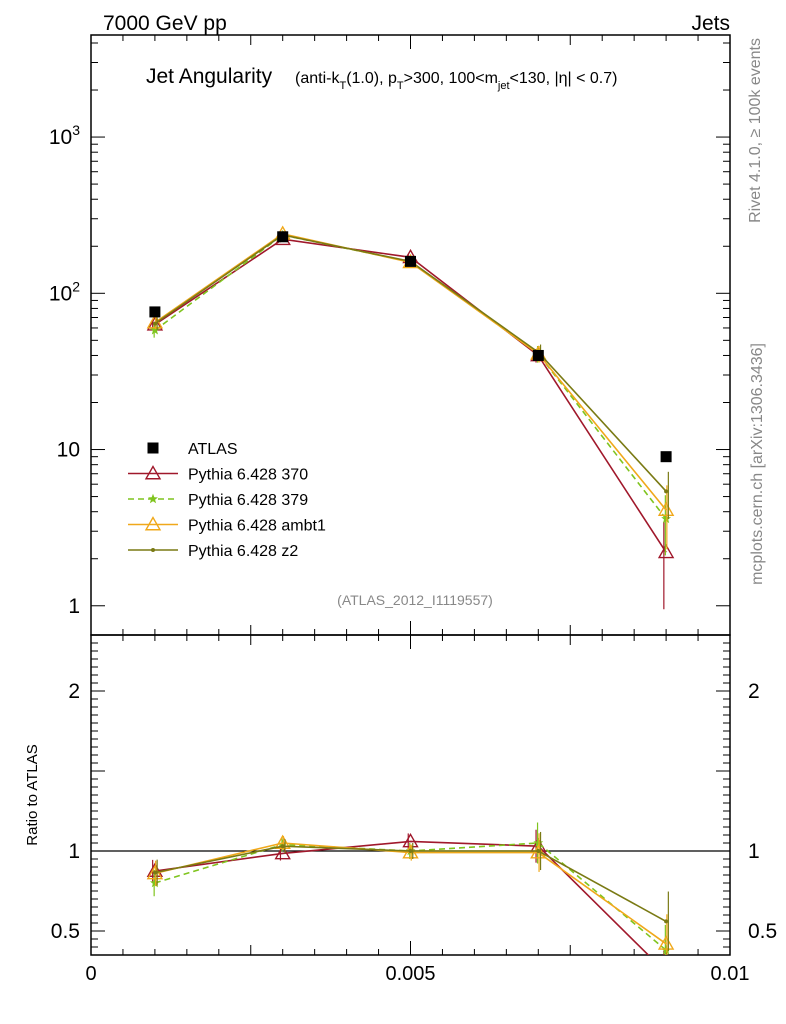 The width and height of the screenshot is (786, 1024). Describe the element at coordinates (32, 794) in the screenshot. I see `ratio-y-axis-label: Ratio to ATLAS` at that location.